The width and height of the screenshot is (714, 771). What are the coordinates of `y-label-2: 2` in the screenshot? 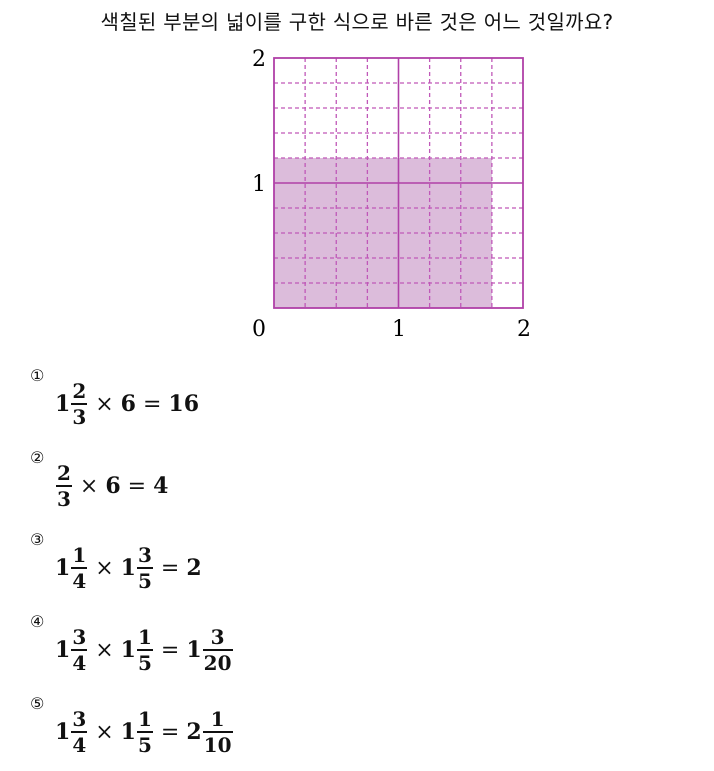 It's located at (259, 59).